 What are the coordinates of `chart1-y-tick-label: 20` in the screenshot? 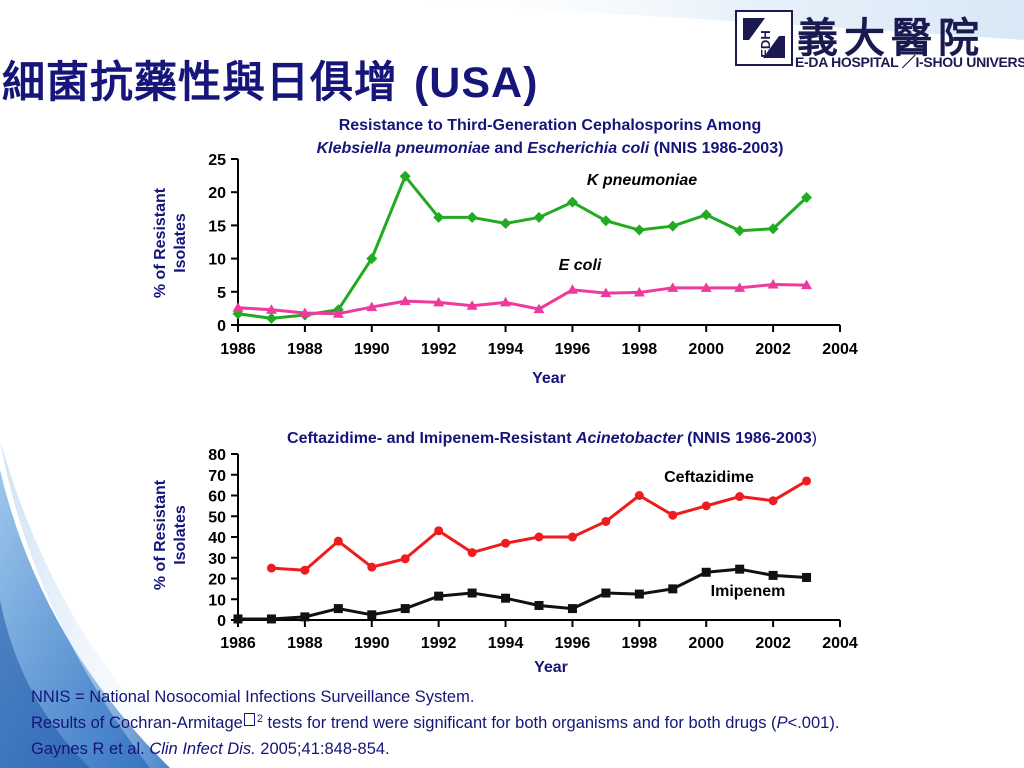 It's located at (217, 193).